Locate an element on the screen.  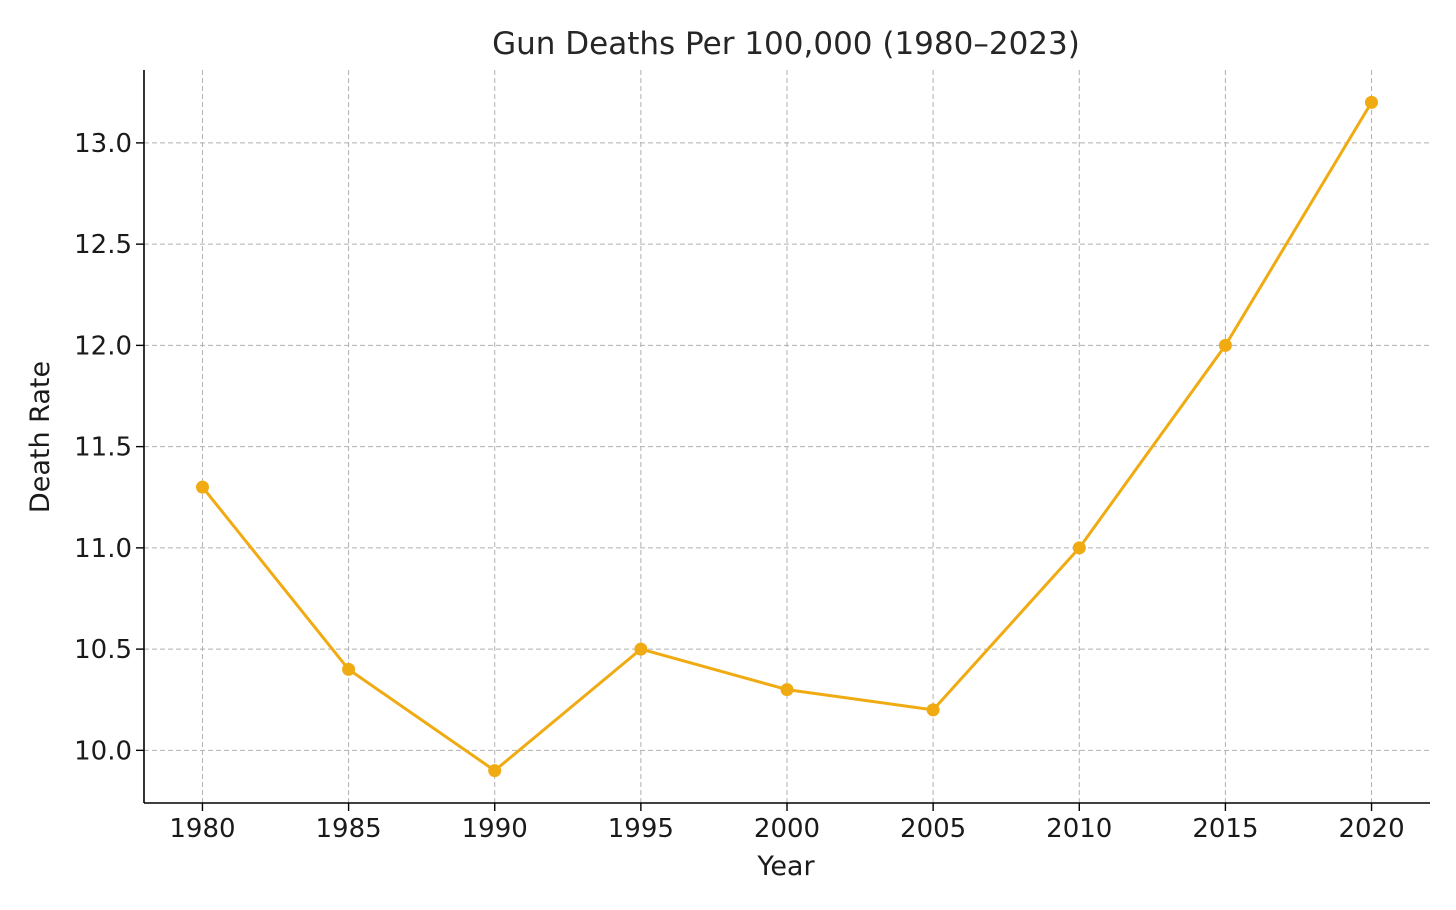
y-tick-label: 10.5 is located at coordinates (103, 650).